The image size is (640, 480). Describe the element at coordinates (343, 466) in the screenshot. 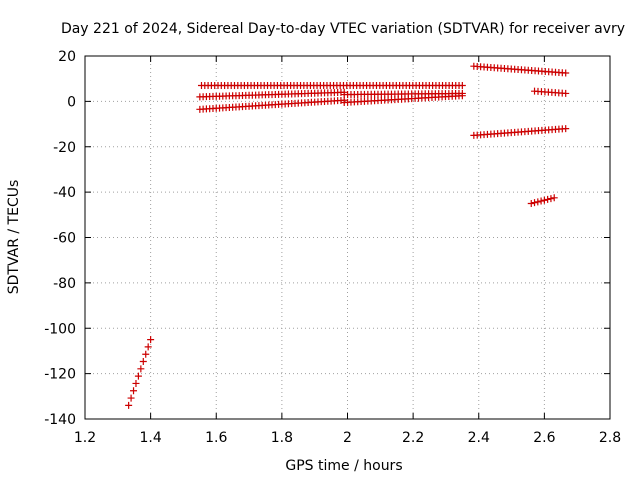

I see `x-axis-label: GPS time / hours` at that location.